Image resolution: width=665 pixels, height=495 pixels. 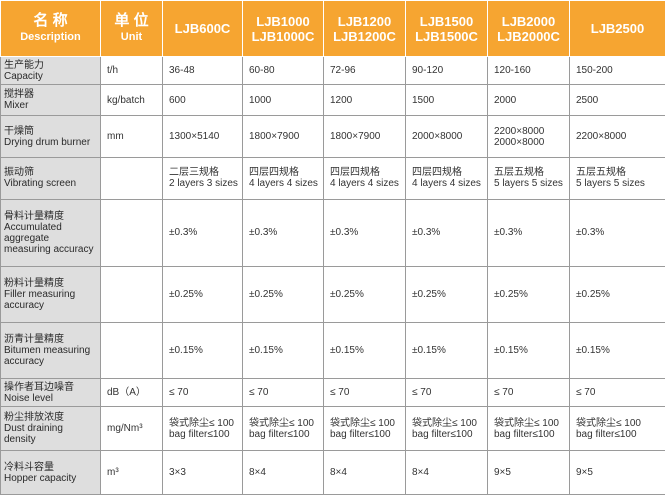 I want to click on row-label: 粉料计量精度 Filler measuring accuracy, so click(x=50, y=294).